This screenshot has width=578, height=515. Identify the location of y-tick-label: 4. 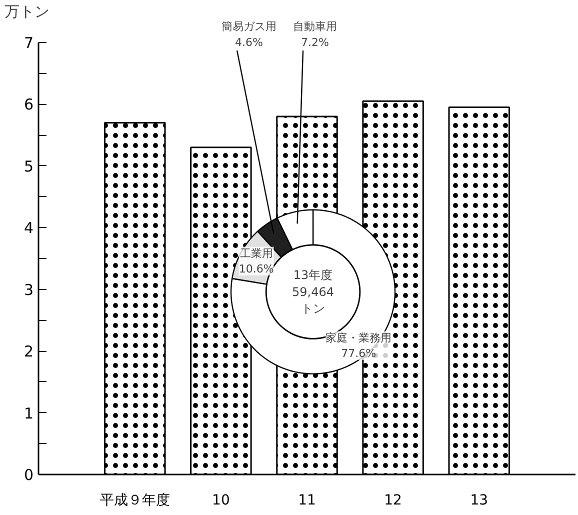
(29, 228).